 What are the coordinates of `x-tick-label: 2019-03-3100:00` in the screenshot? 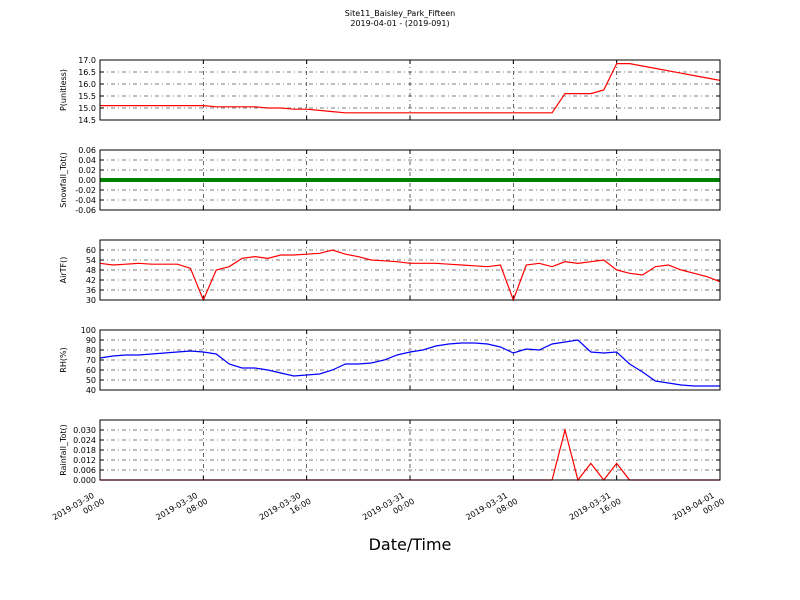 It's located at (388, 509).